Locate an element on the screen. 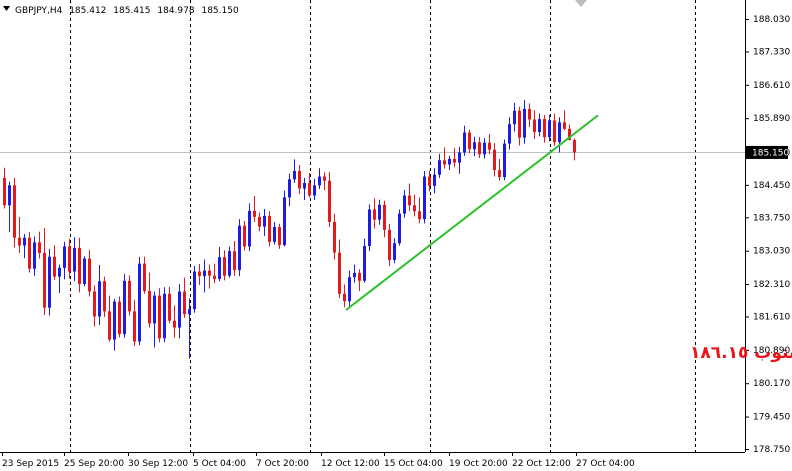 This screenshot has width=792, height=471. time-tick-label: 30 Sep 12:00 is located at coordinates (158, 464).